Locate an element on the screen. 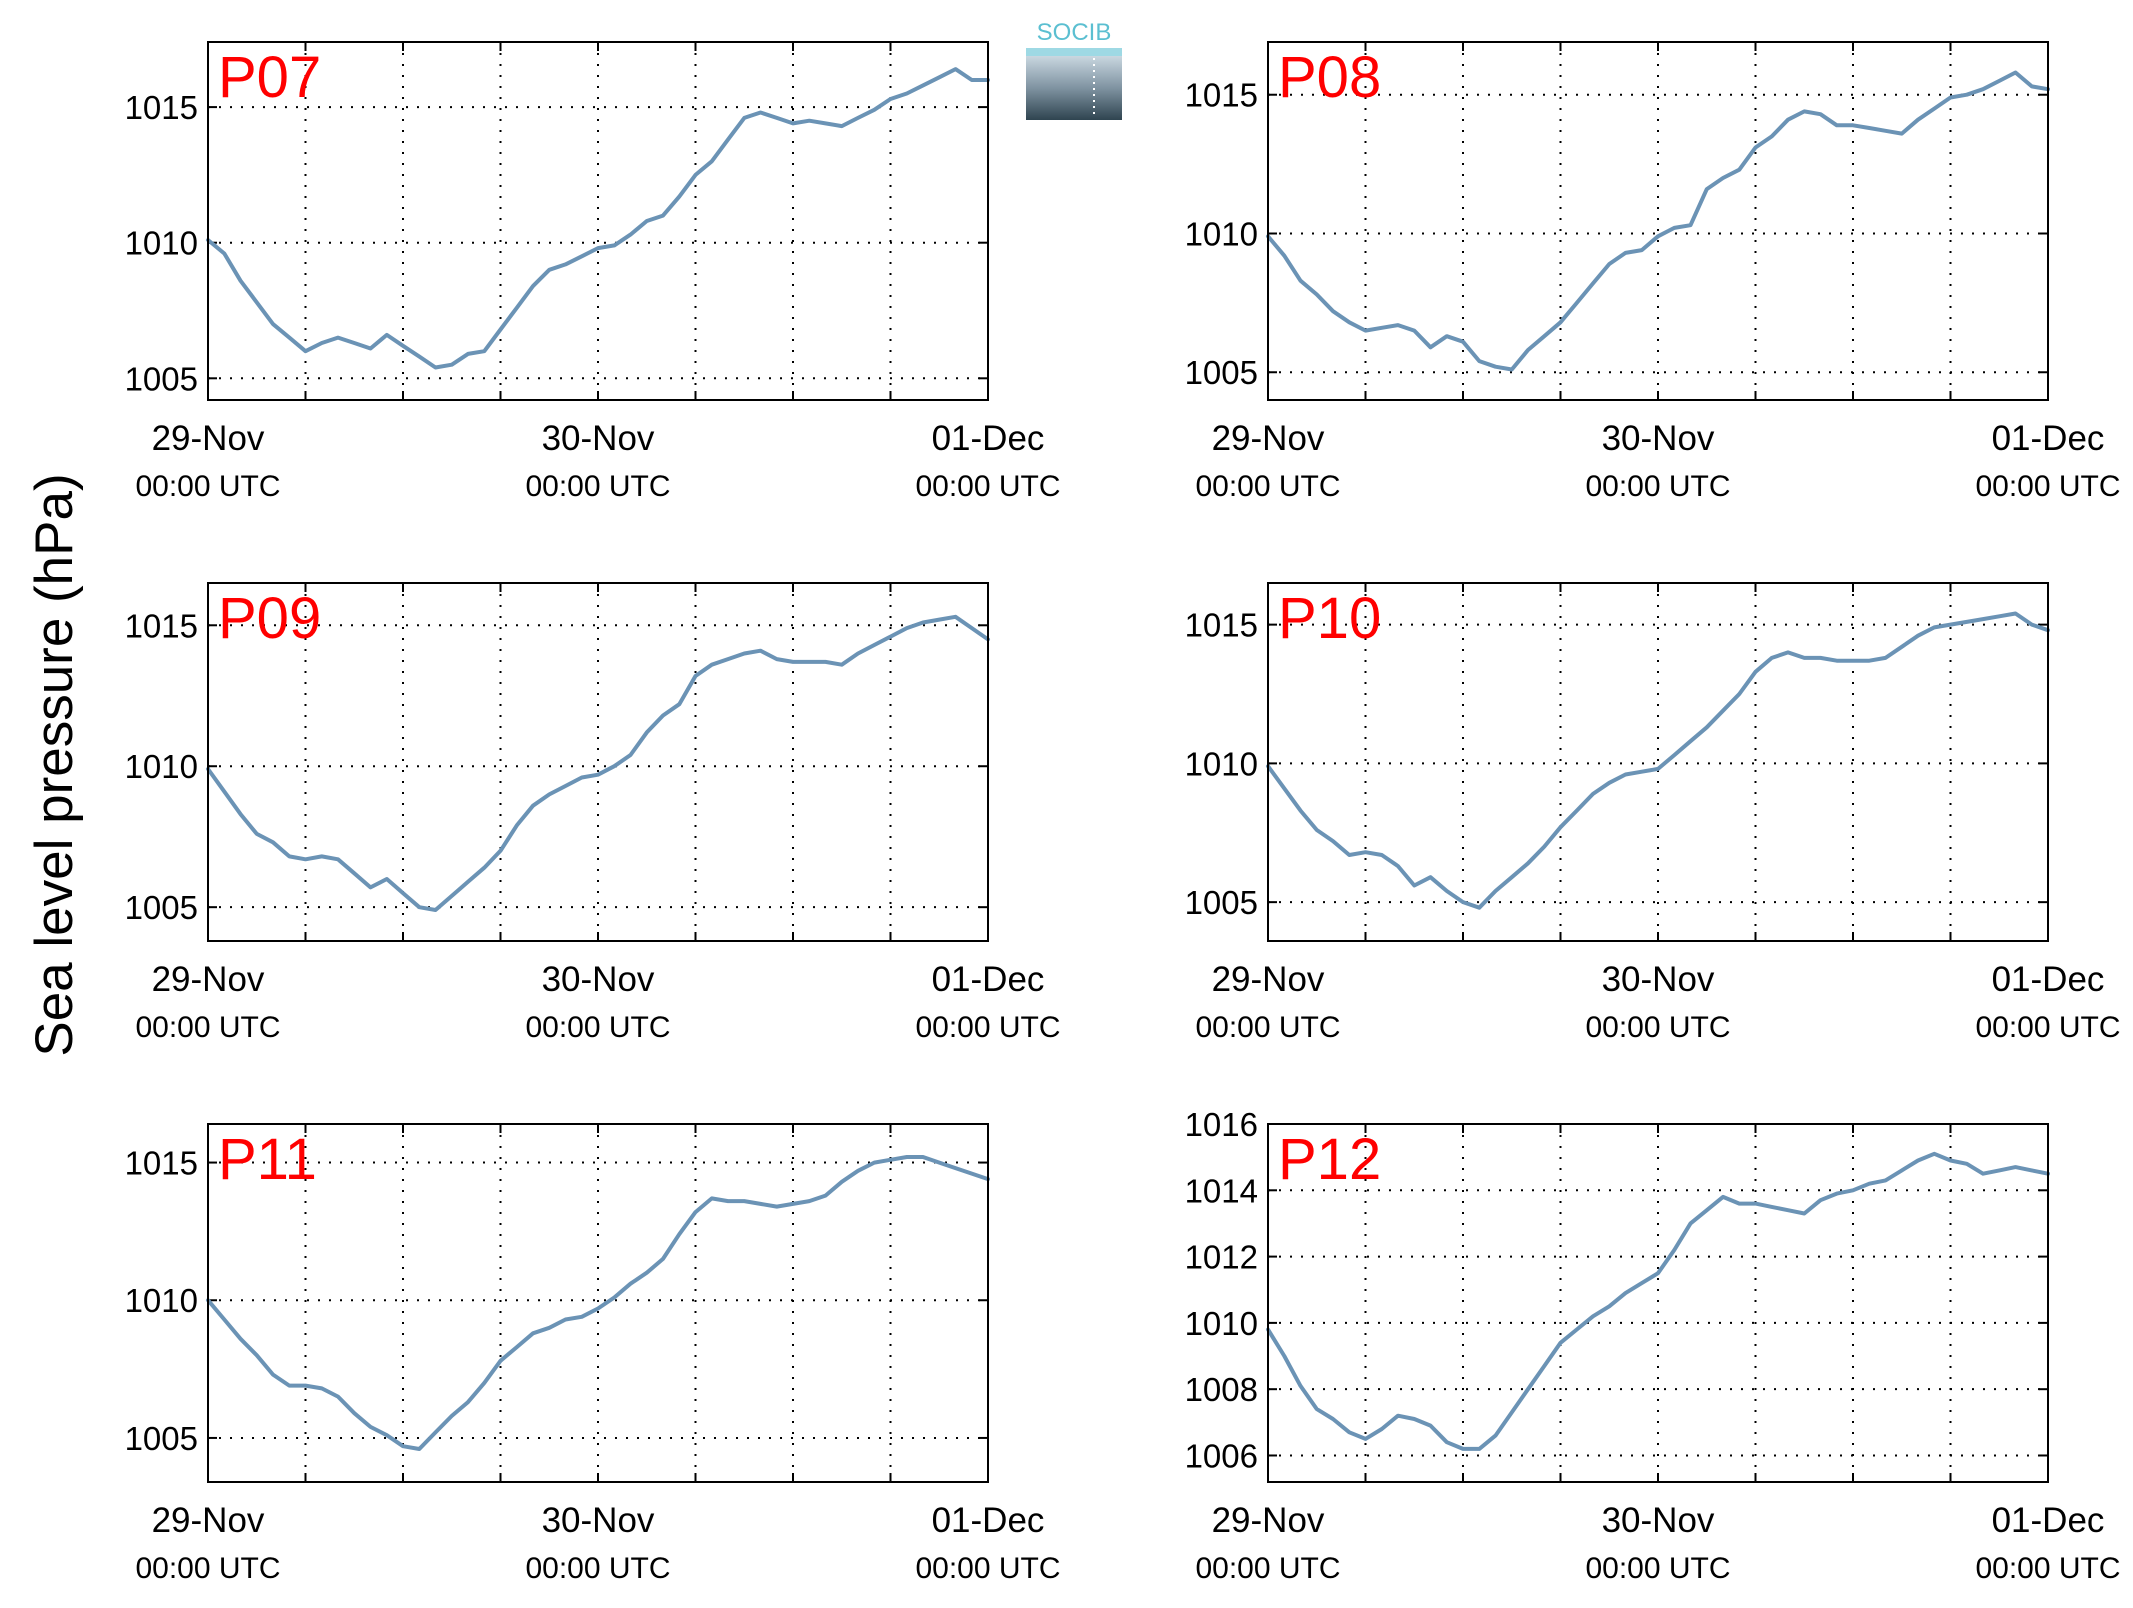 Image resolution: width=2133 pixels, height=1608 pixels. series-line-p08 is located at coordinates (1658, 221).